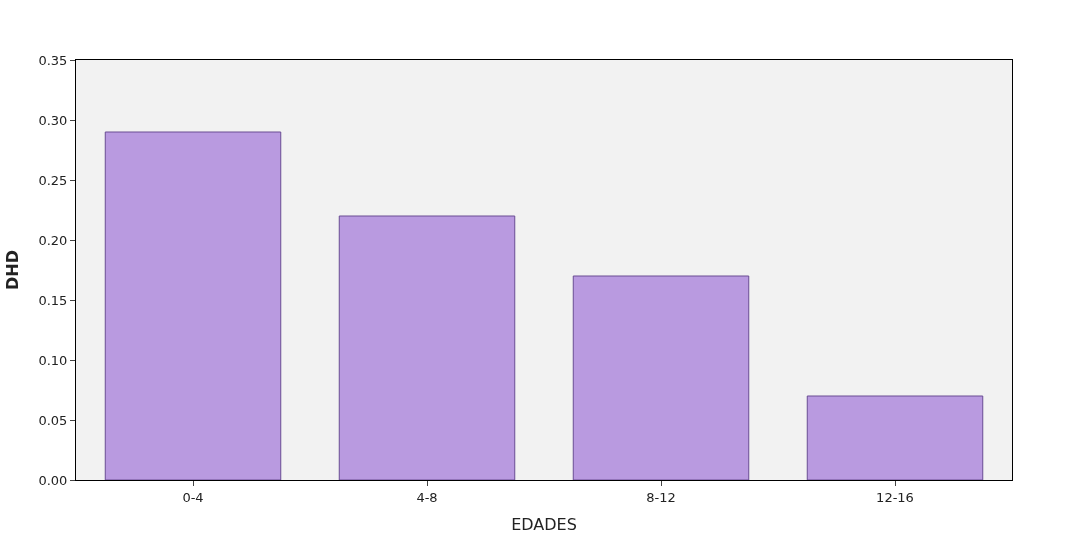 The width and height of the screenshot is (1072, 550). I want to click on x-tick-label: 4-8, so click(427, 497).